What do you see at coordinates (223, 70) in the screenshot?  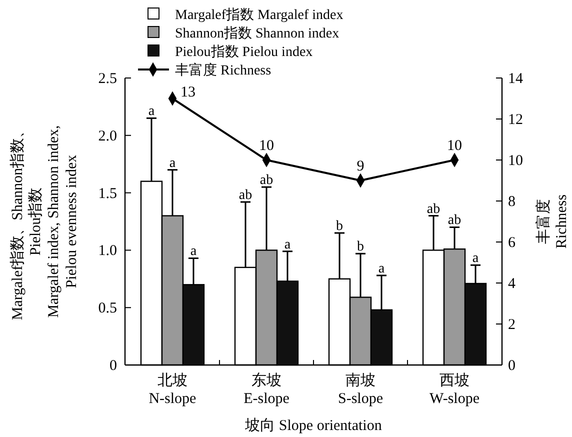 I see `legend-label: 丰富度 Richness` at bounding box center [223, 70].